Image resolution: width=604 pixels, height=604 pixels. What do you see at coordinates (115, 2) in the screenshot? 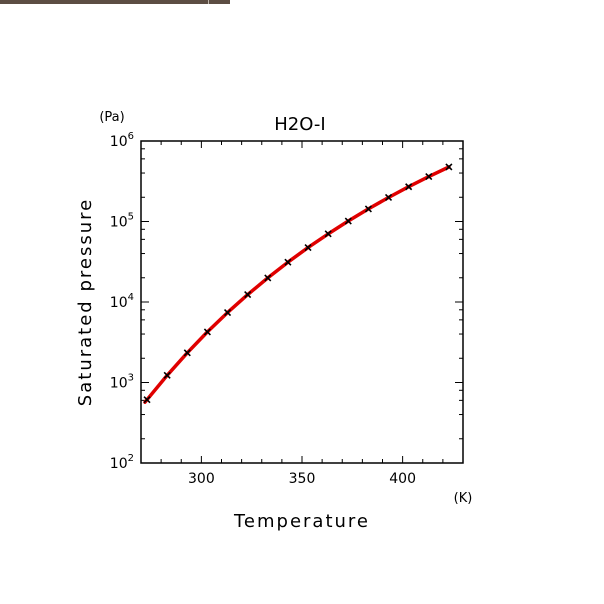
I see `window-title-strip` at bounding box center [115, 2].